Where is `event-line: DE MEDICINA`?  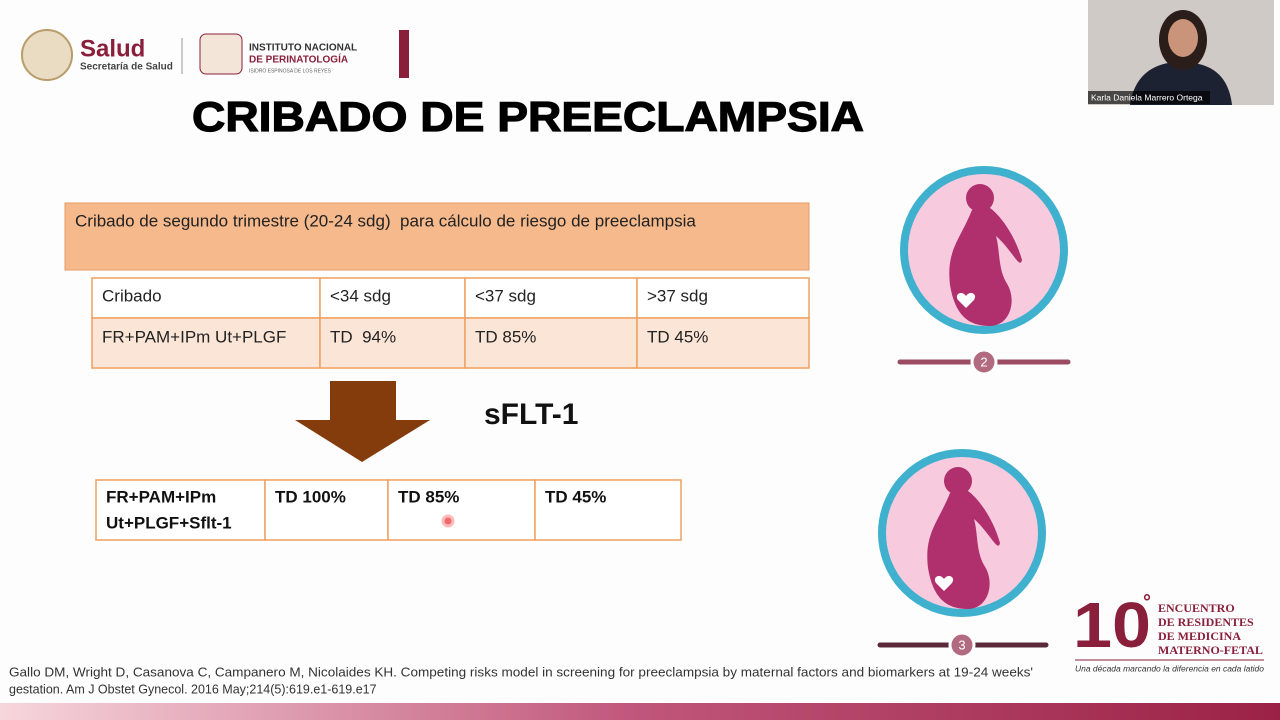
event-line: DE MEDICINA is located at coordinates (1199, 636).